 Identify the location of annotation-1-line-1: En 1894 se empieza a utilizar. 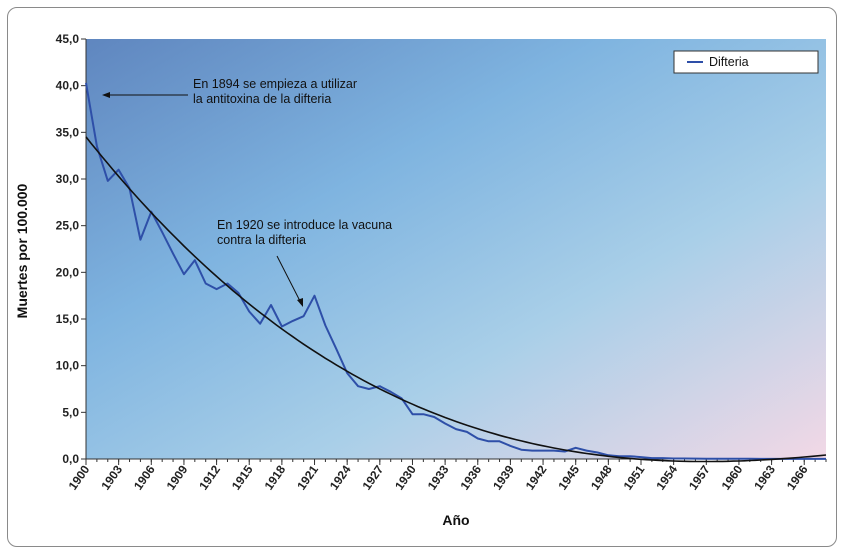
(275, 84).